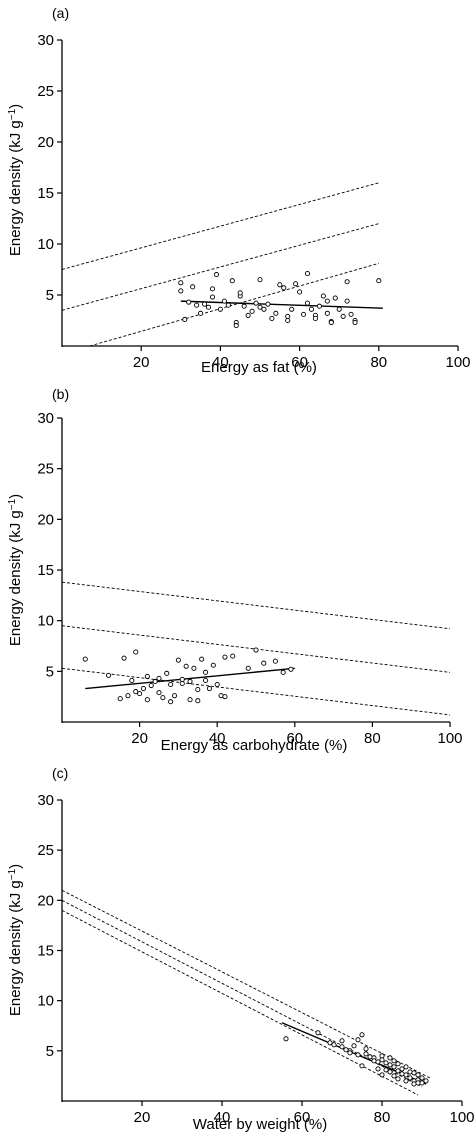  What do you see at coordinates (259, 367) in the screenshot?
I see `x-axis-title: Energy as fat (%)` at bounding box center [259, 367].